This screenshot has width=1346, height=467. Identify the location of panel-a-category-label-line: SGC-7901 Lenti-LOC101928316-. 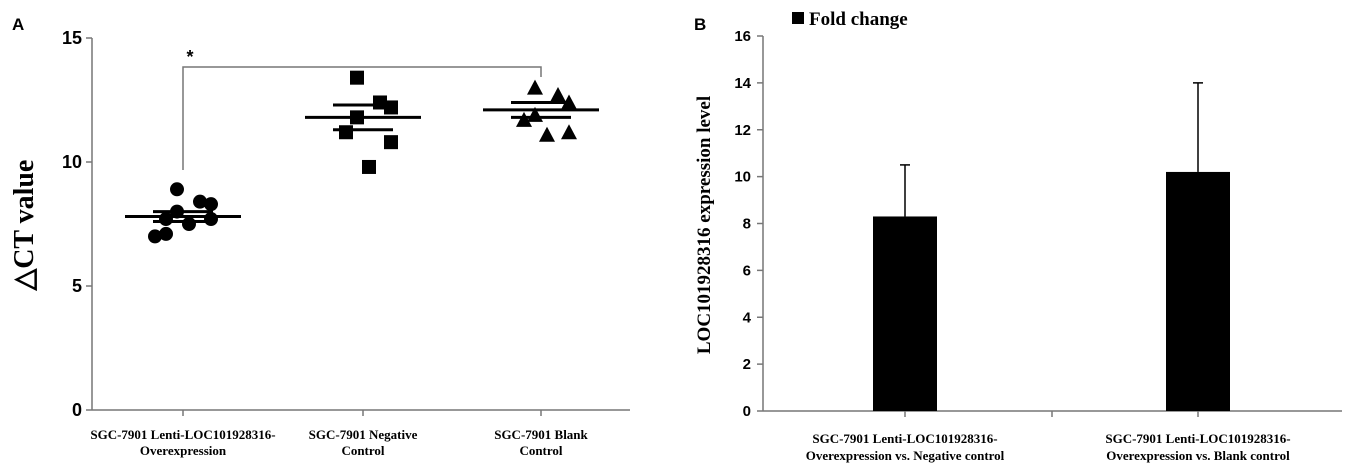
(182, 434).